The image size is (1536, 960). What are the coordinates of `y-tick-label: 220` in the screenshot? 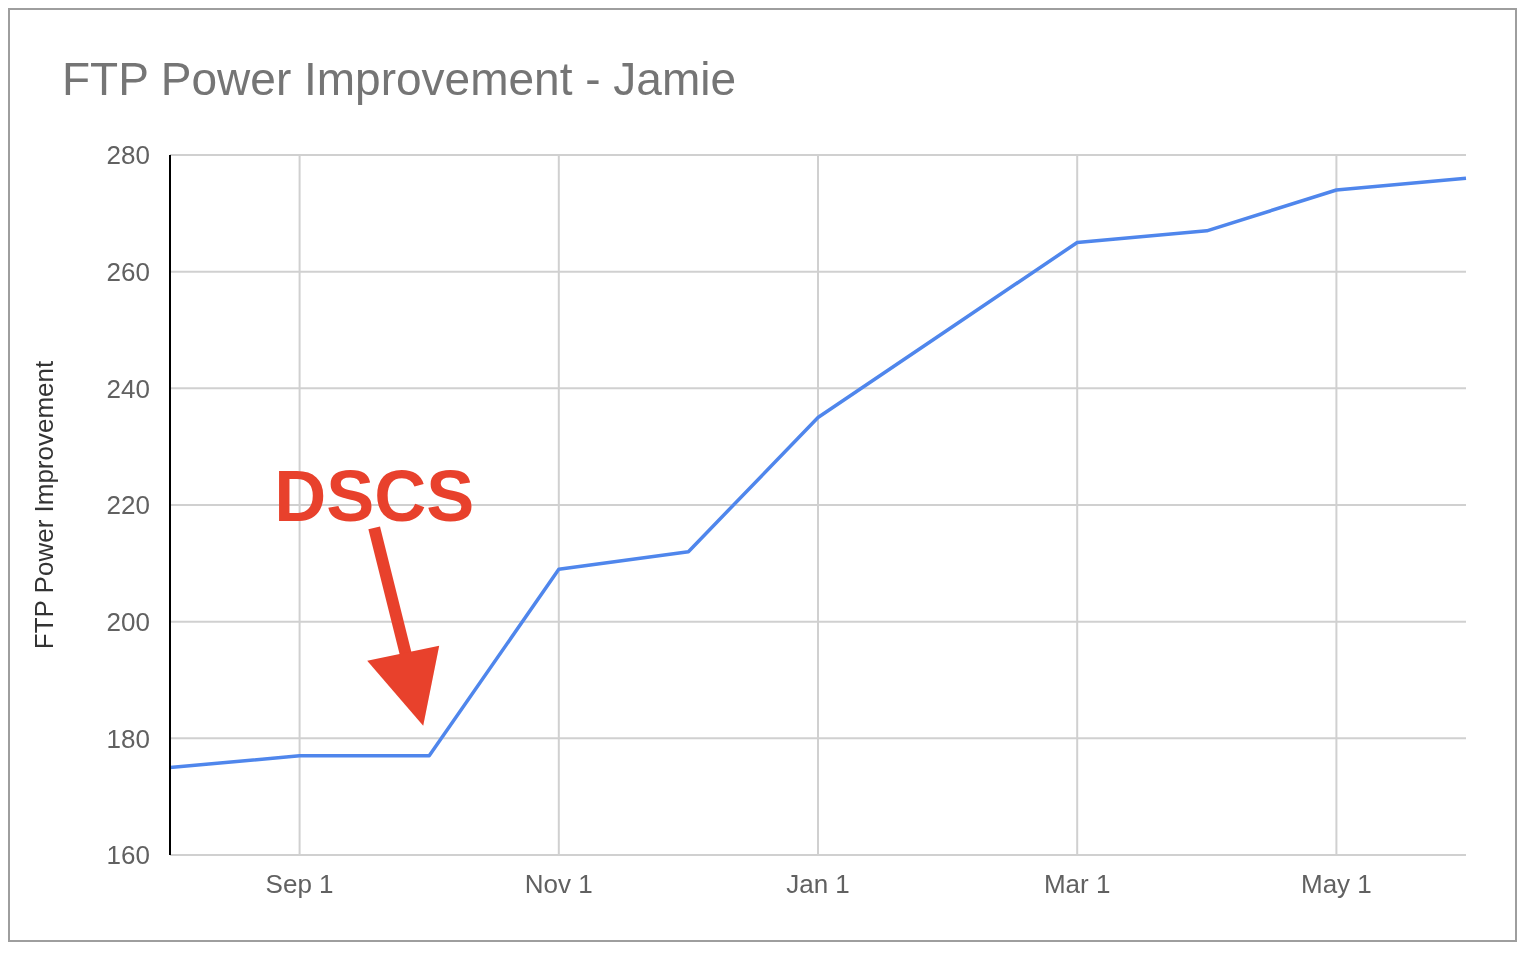 It's located at (128, 505).